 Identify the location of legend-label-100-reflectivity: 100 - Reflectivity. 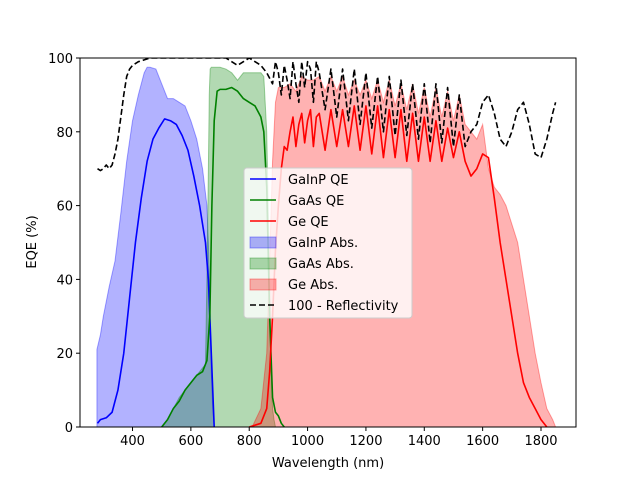
(343, 306).